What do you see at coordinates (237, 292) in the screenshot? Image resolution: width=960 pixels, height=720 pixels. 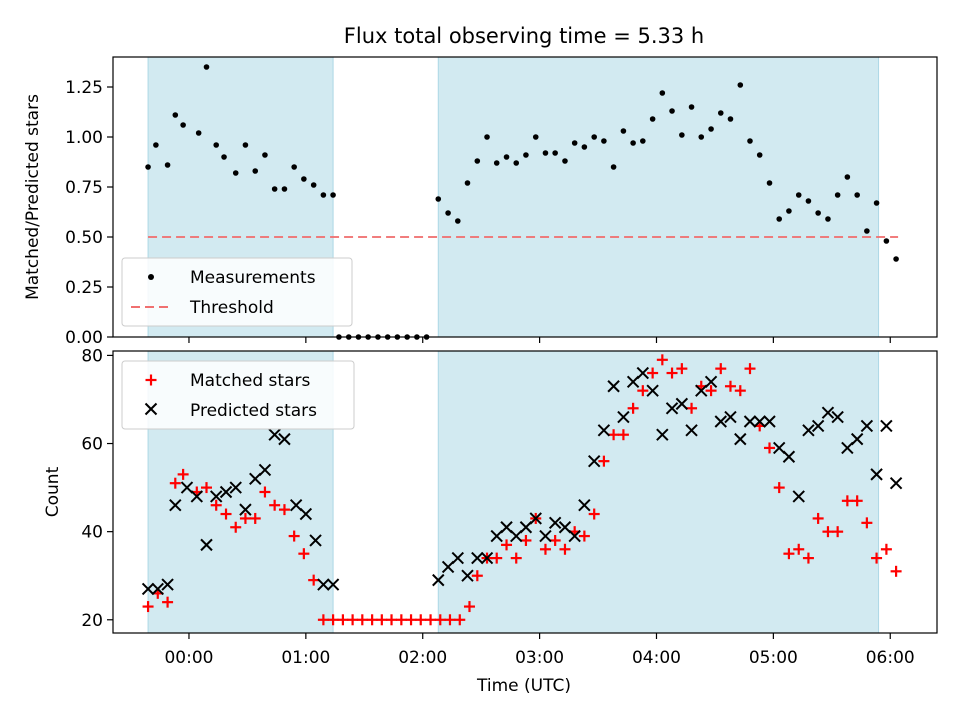 I see `top-legend-box` at bounding box center [237, 292].